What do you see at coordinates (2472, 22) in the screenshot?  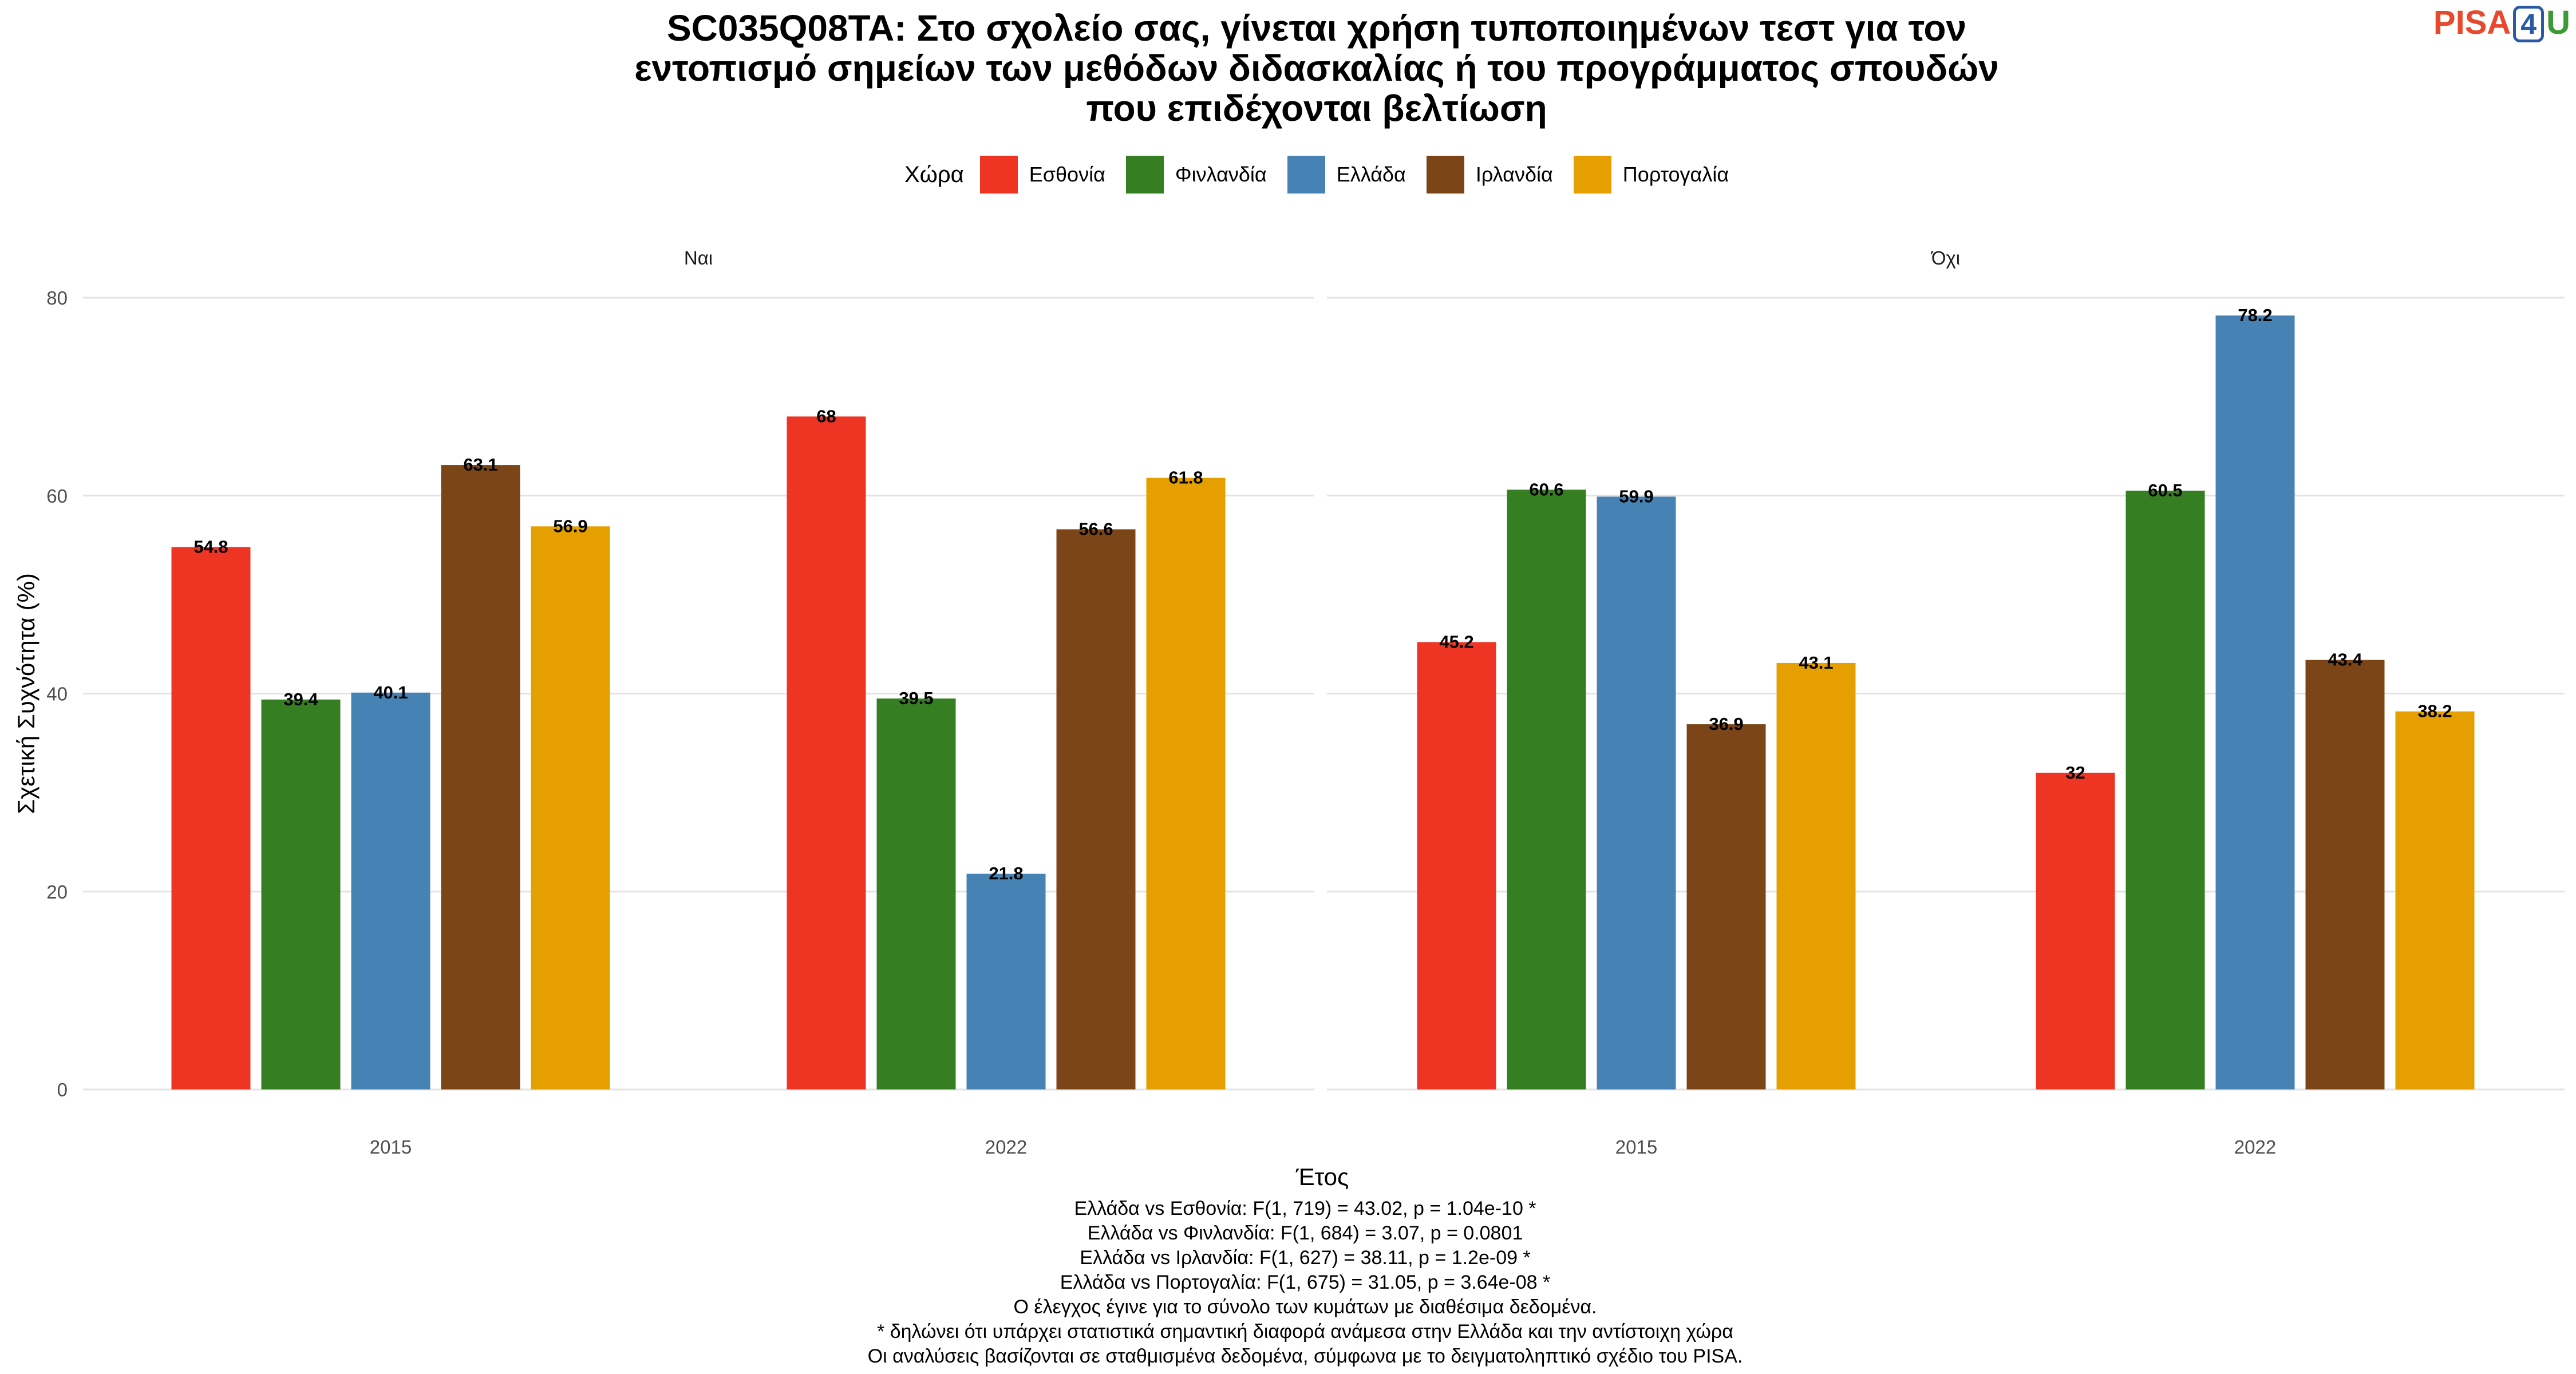 I see `logo-pisa-text: PISA` at bounding box center [2472, 22].